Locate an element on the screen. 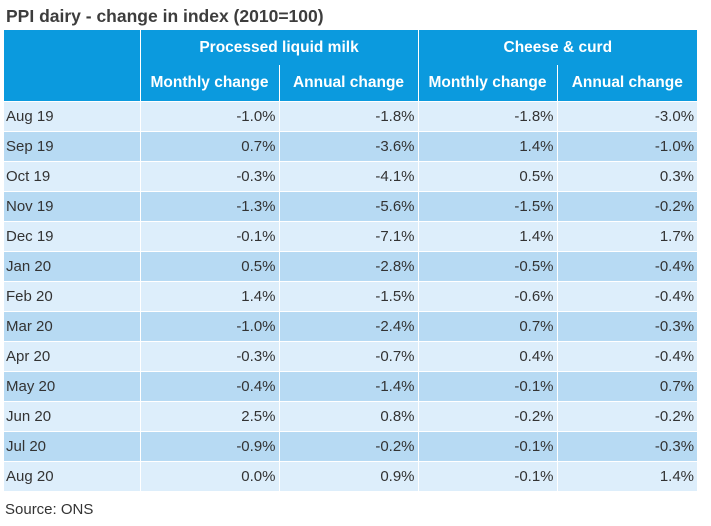 The image size is (711, 526). row-label: Aug 19 is located at coordinates (72, 115).